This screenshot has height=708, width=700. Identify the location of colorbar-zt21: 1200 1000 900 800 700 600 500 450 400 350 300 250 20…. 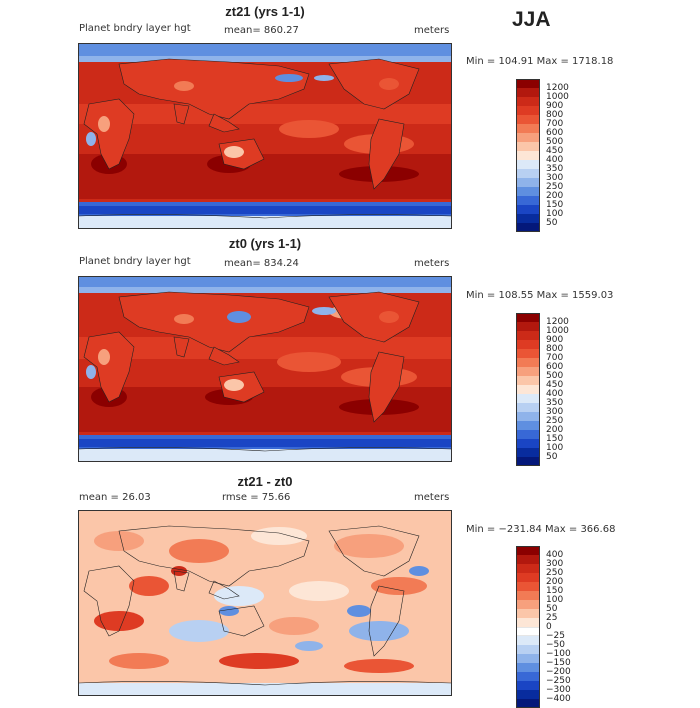
(556, 155).